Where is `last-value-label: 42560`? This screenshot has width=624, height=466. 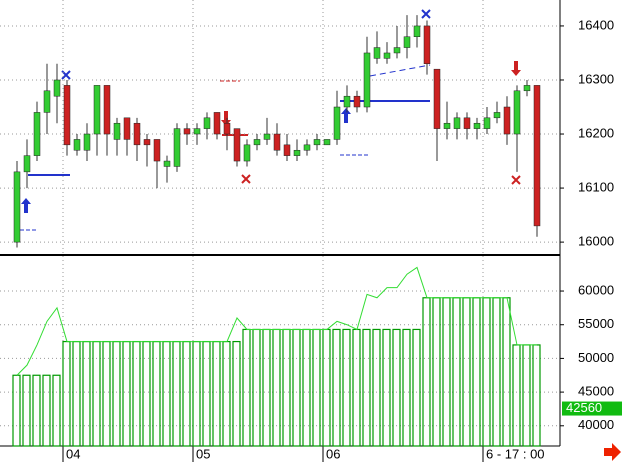
last-value-label: 42560 is located at coordinates (584, 407).